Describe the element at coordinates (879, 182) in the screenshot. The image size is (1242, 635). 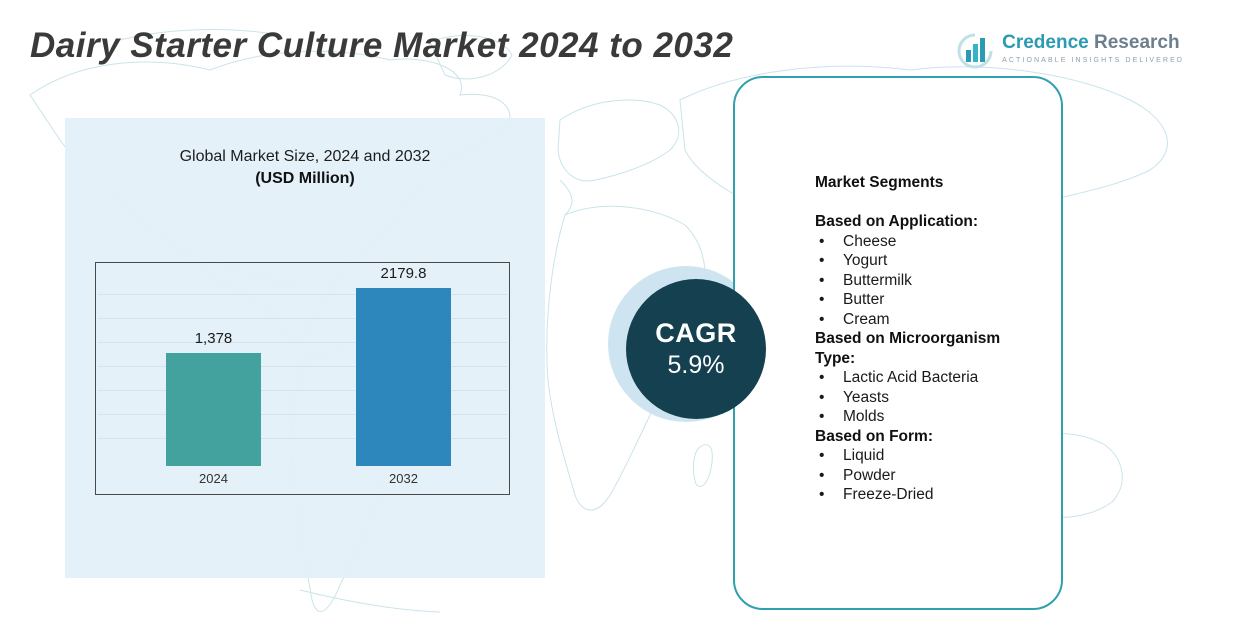
I see `segments-title: Market Segments` at that location.